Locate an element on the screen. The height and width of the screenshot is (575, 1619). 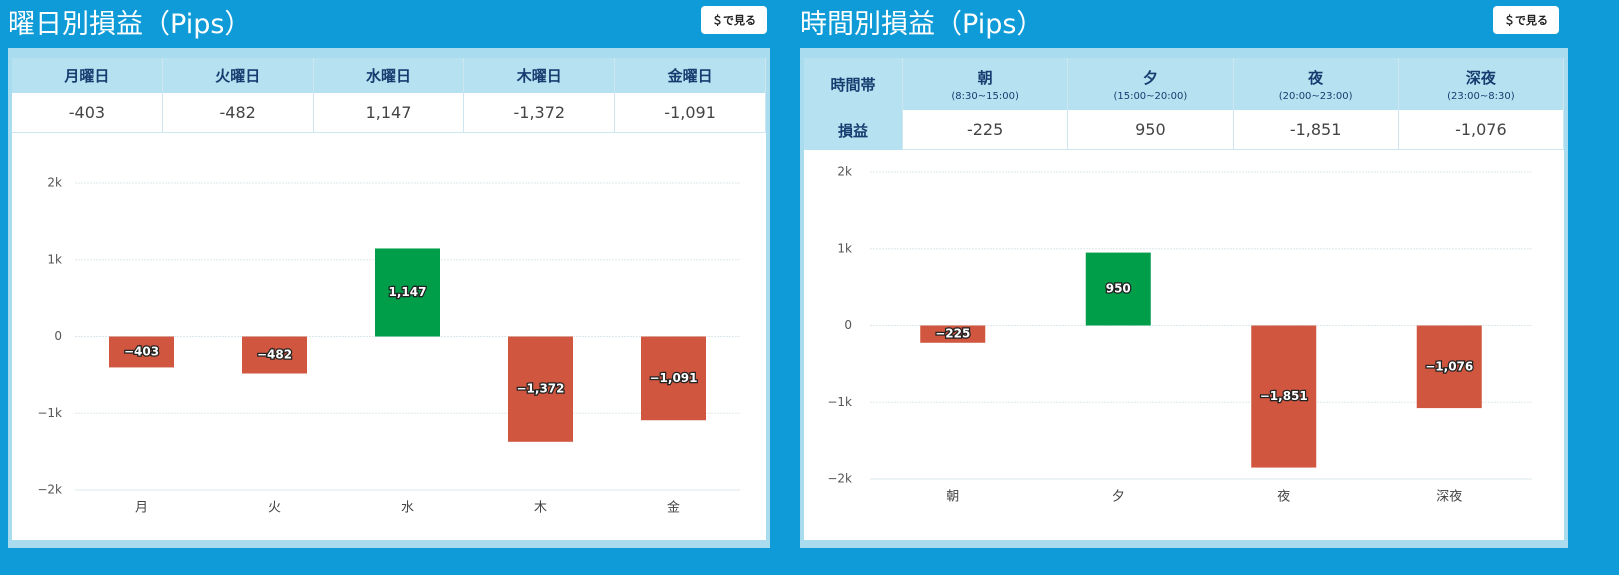
row-label: 損益 is located at coordinates (853, 130).